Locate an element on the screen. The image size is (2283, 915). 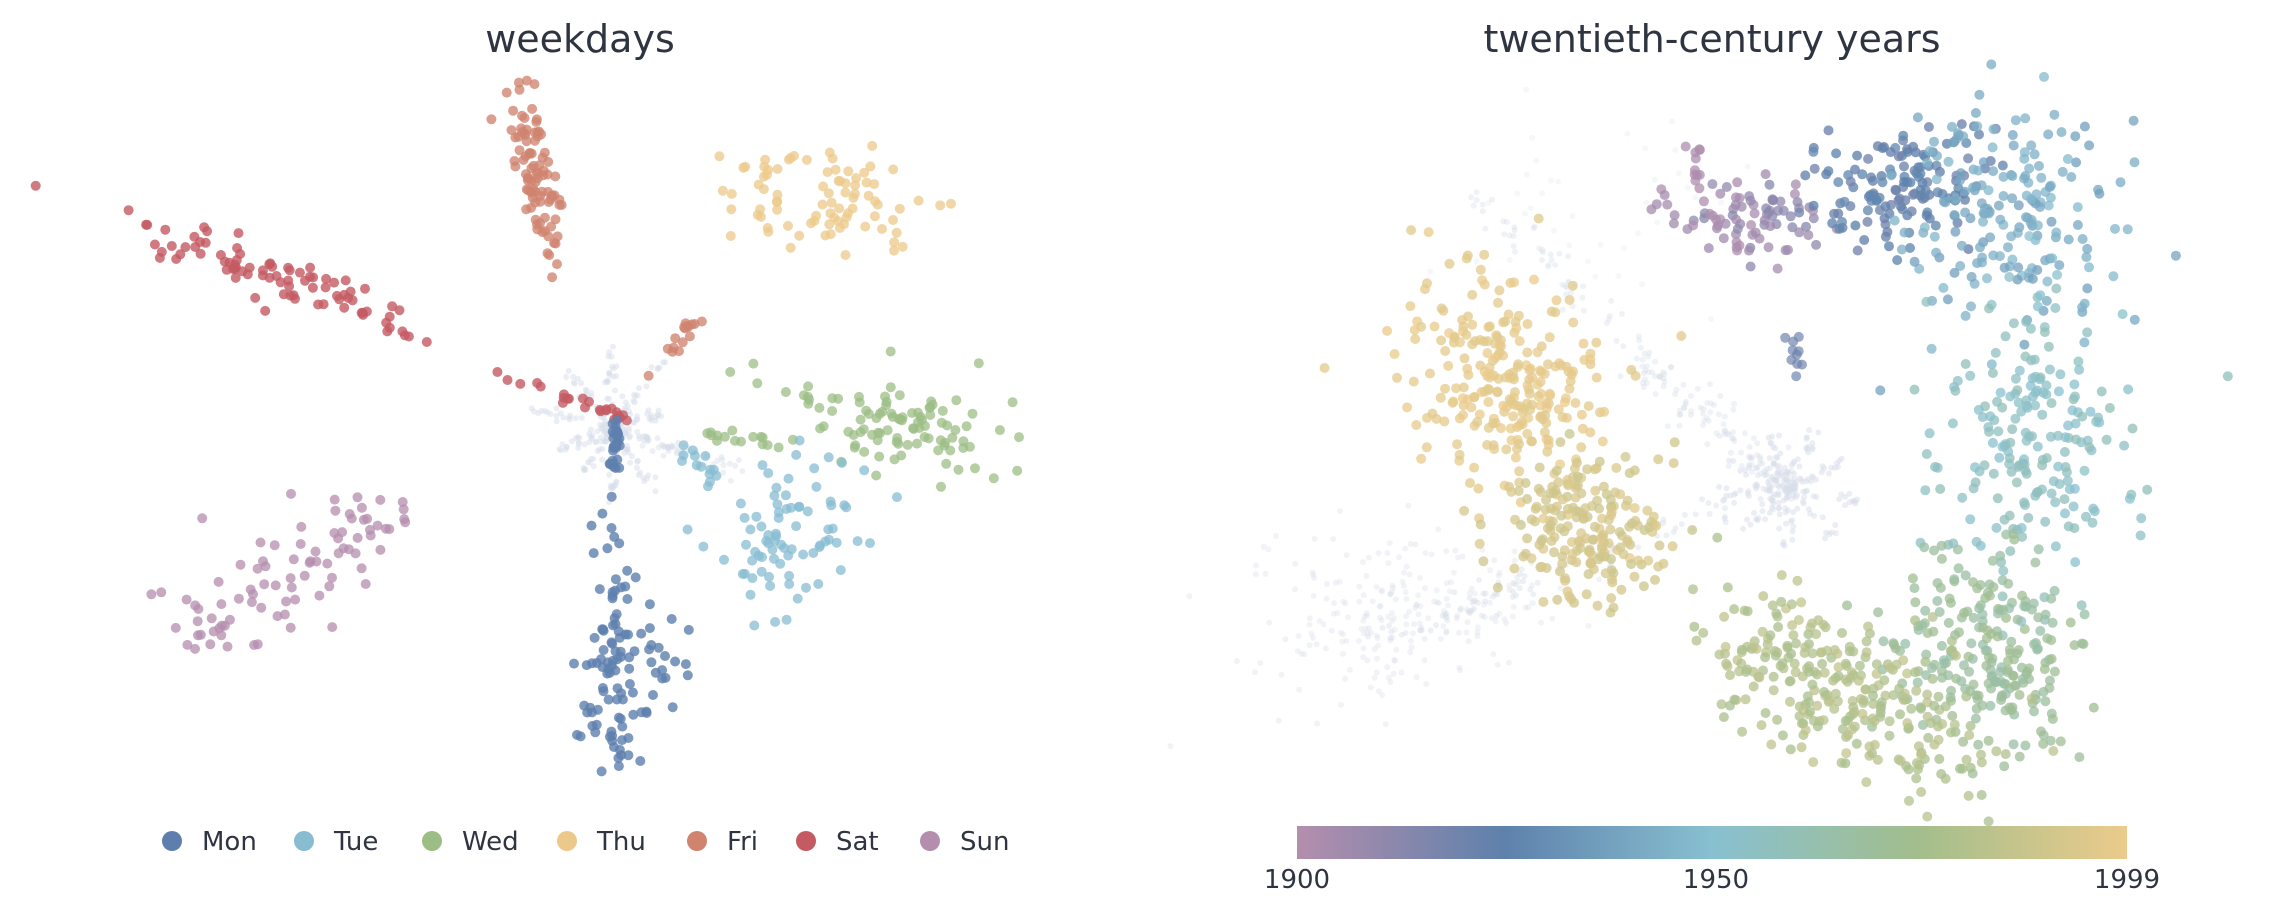
fri-point is located at coordinates (534, 84).